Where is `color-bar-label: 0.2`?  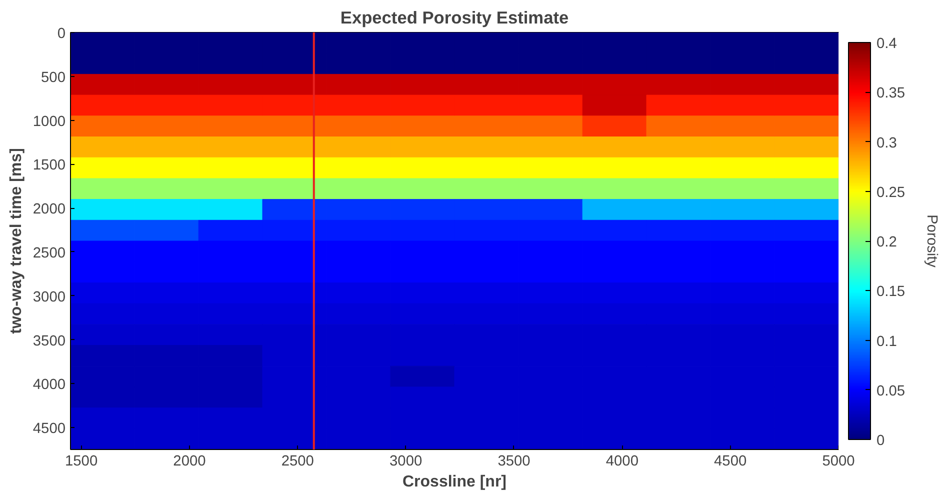
color-bar-label: 0.2 is located at coordinates (886, 242).